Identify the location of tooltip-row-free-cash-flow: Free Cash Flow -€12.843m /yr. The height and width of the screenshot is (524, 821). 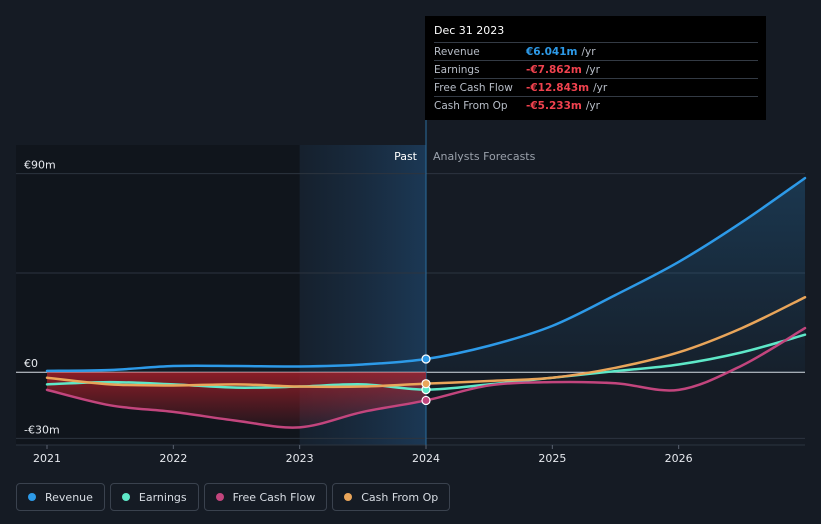
(596, 87).